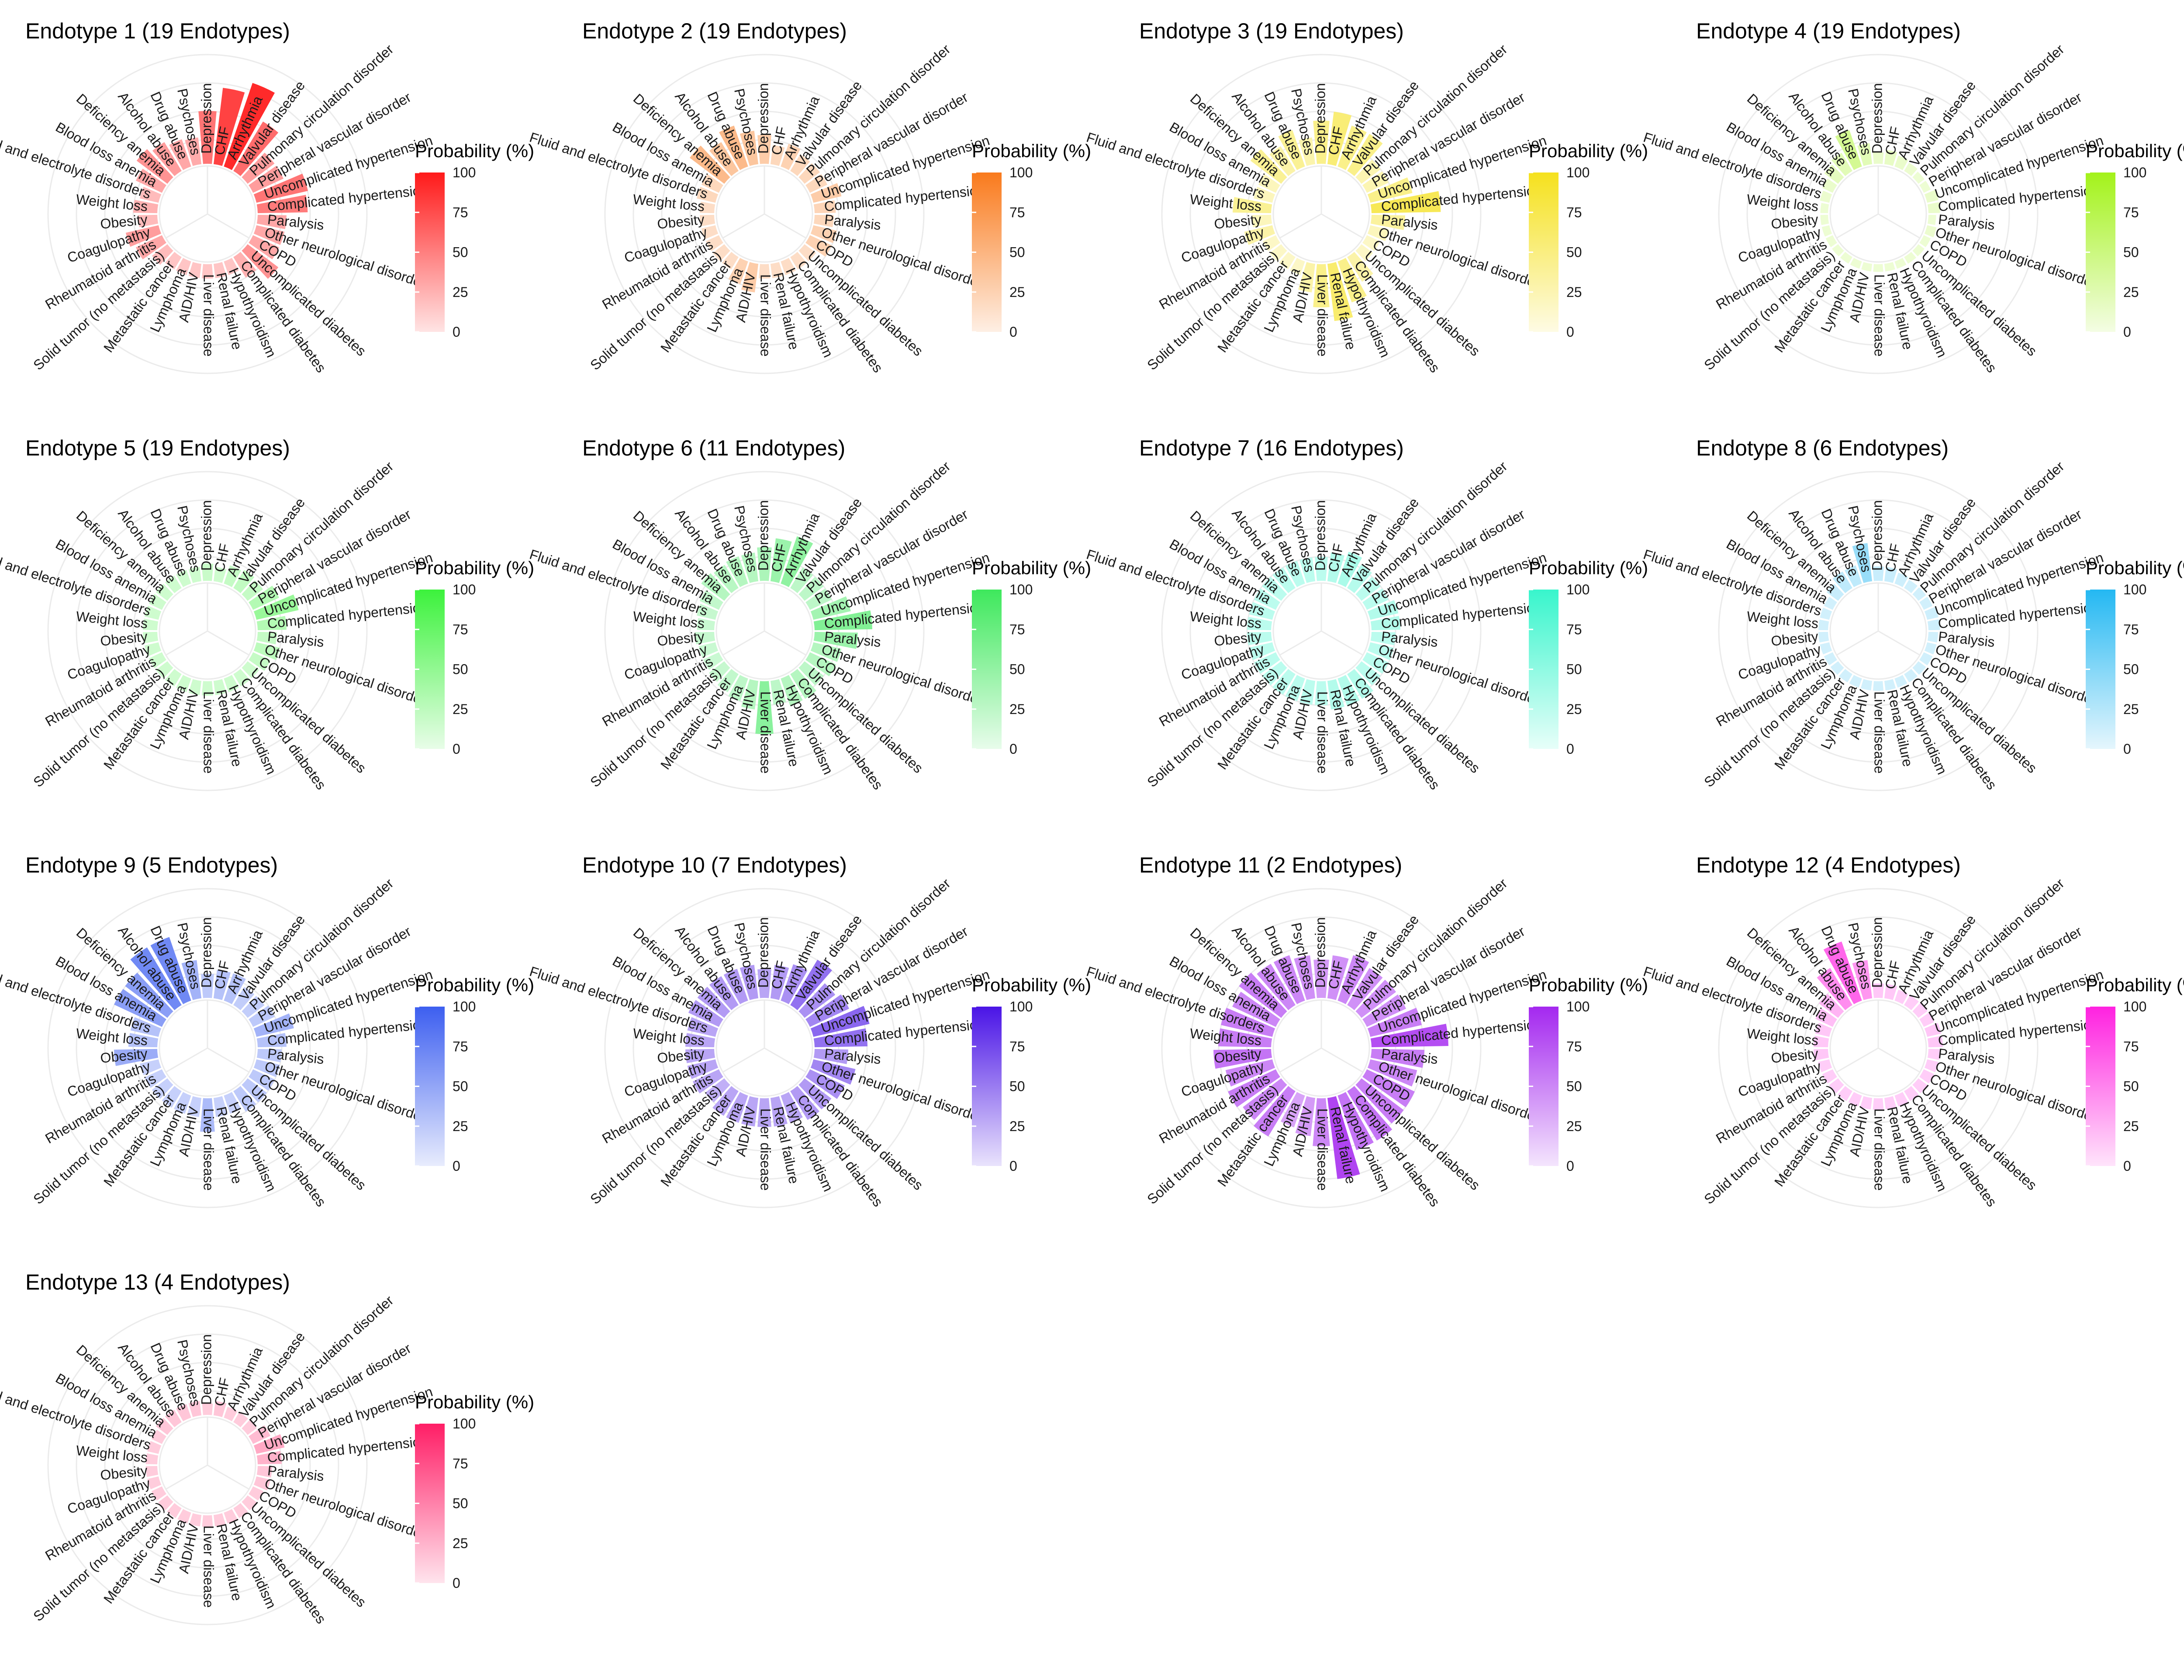  What do you see at coordinates (1343, 1137) in the screenshot?
I see `bar-renal-failure` at bounding box center [1343, 1137].